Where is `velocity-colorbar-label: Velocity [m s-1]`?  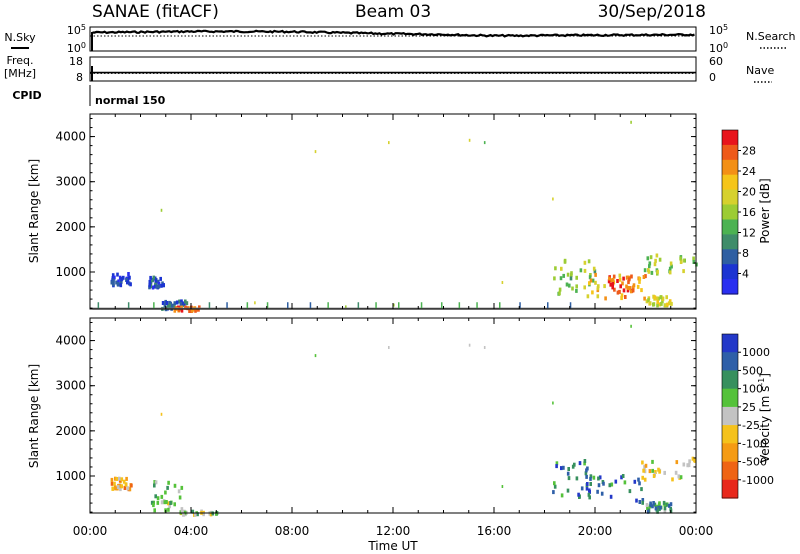 velocity-colorbar-label: Velocity [m s-1] is located at coordinates (764, 418).